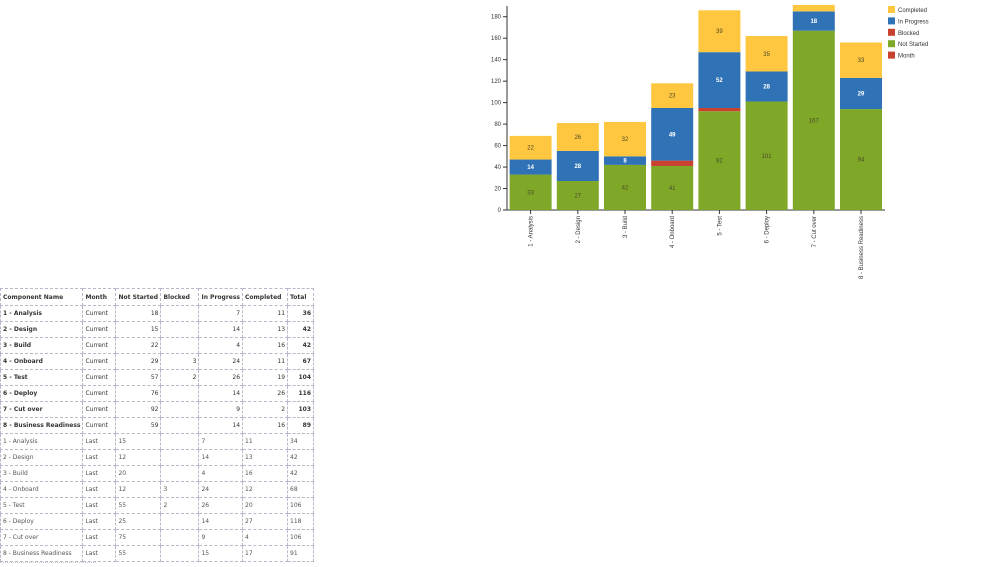 The height and width of the screenshot is (567, 999). What do you see at coordinates (301, 409) in the screenshot?
I see `table-cell: 103` at bounding box center [301, 409].